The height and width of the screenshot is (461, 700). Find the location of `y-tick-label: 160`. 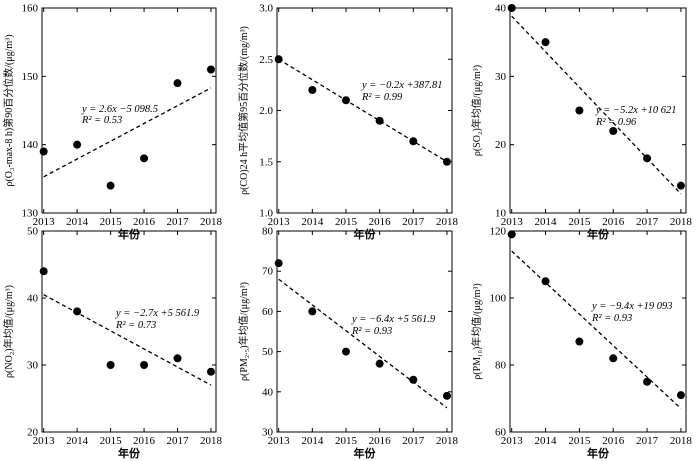

y-tick-label: 160 is located at coordinates (30, 9).